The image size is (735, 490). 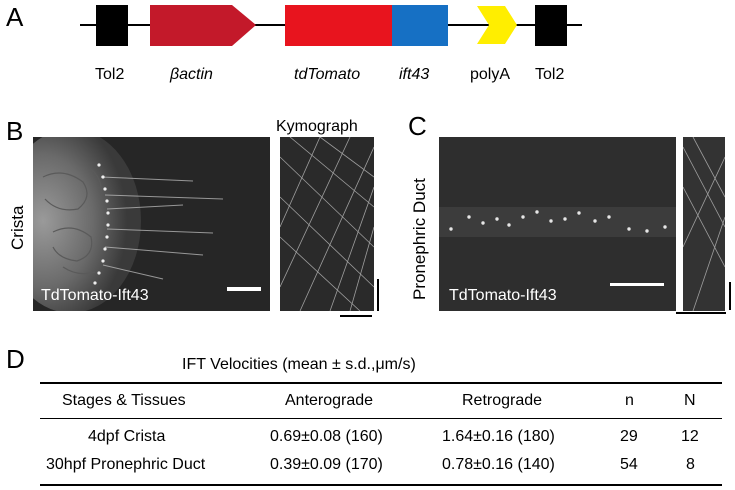 I want to click on header-n-upper: N, so click(x=690, y=400).